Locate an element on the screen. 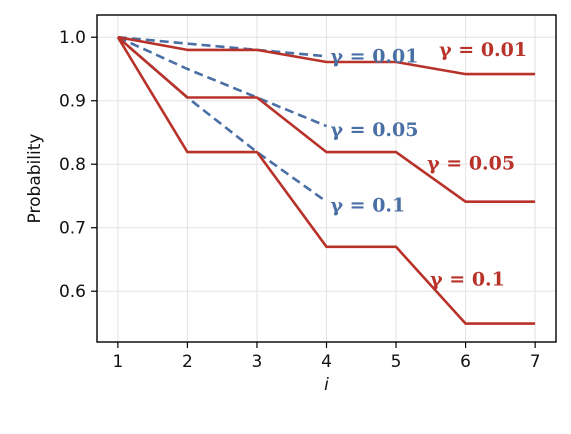 Image resolution: width=571 pixels, height=434 pixels. solid-series-label: γ = 0.01 is located at coordinates (483, 50).